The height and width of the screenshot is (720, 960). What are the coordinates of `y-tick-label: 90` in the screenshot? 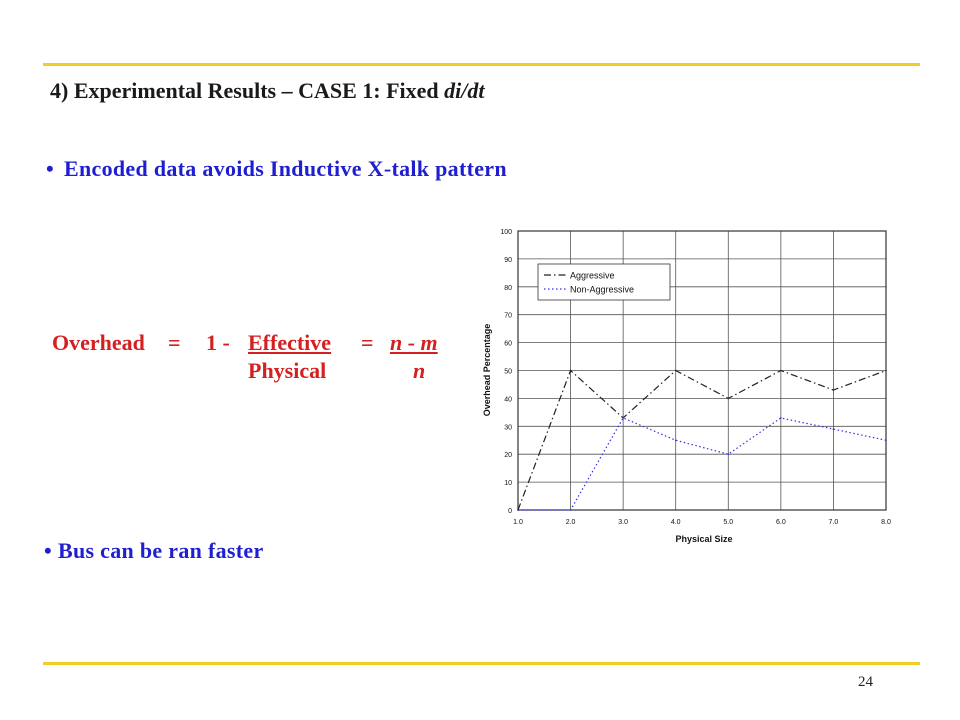 It's located at (508, 260).